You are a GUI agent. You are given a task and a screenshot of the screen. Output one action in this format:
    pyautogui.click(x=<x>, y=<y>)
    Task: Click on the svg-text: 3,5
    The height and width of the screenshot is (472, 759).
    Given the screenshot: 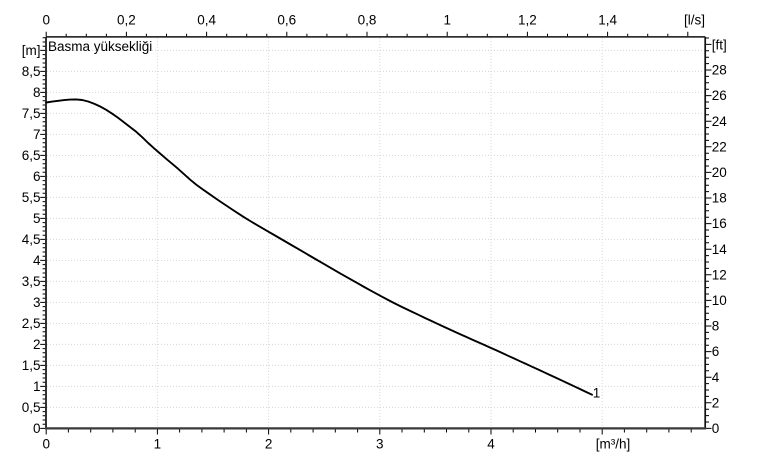 What is the action you would take?
    pyautogui.click(x=31, y=281)
    